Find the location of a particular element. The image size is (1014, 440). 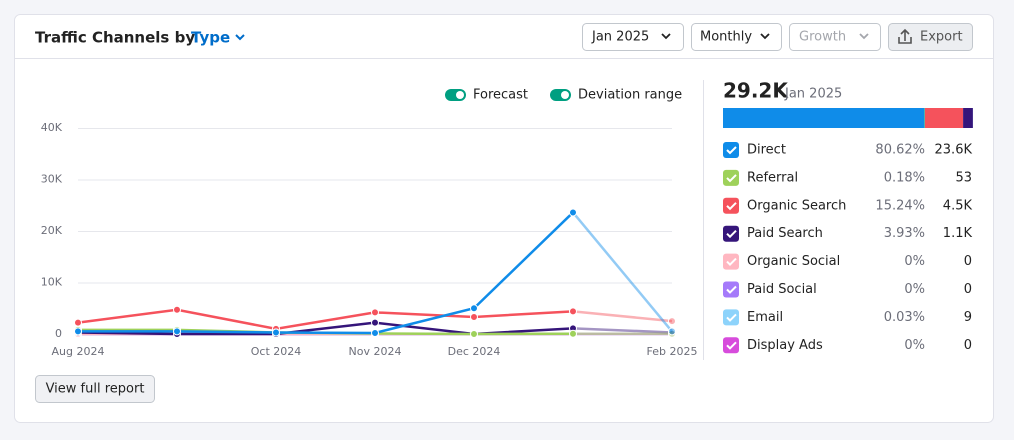

date-label: Jan 2025 is located at coordinates (620, 37).